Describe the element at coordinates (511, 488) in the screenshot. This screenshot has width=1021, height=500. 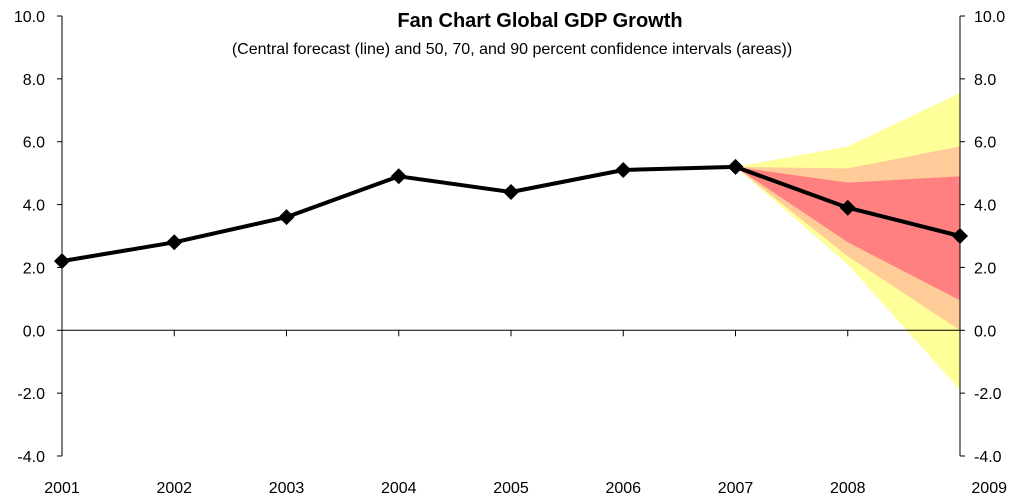
I see `x-tick-label: 2005` at that location.